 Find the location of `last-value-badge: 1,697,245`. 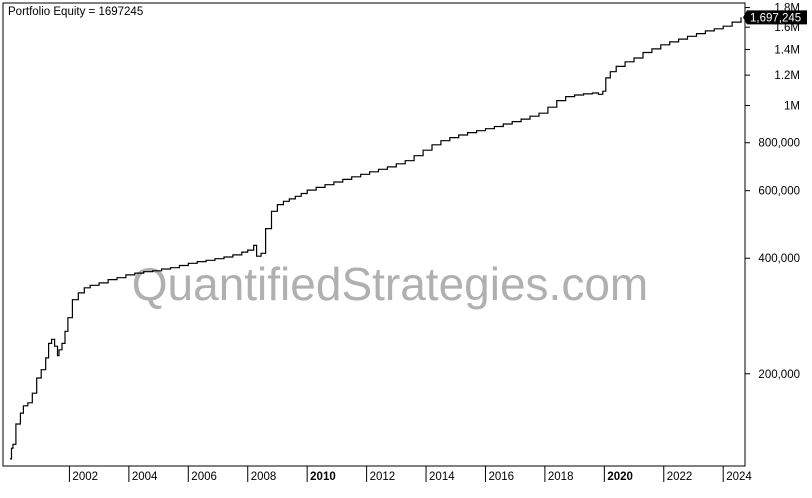

last-value-badge: 1,697,245 is located at coordinates (775, 17).